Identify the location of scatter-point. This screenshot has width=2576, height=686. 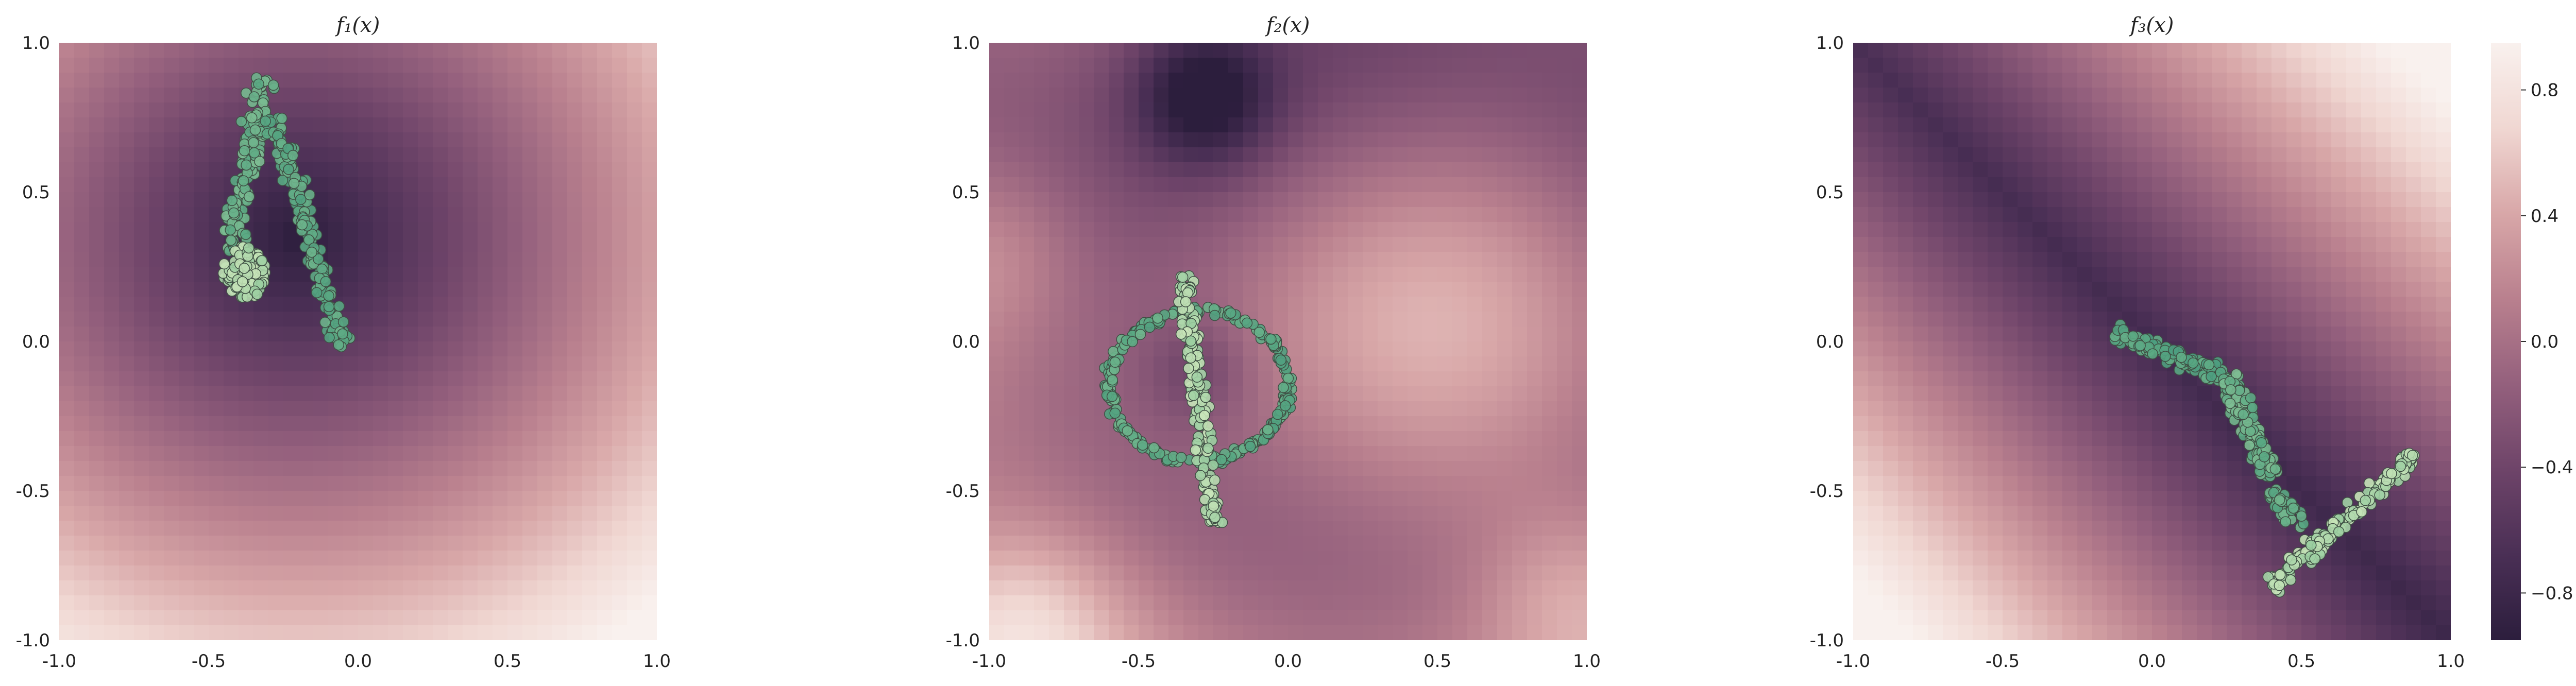
(1215, 480).